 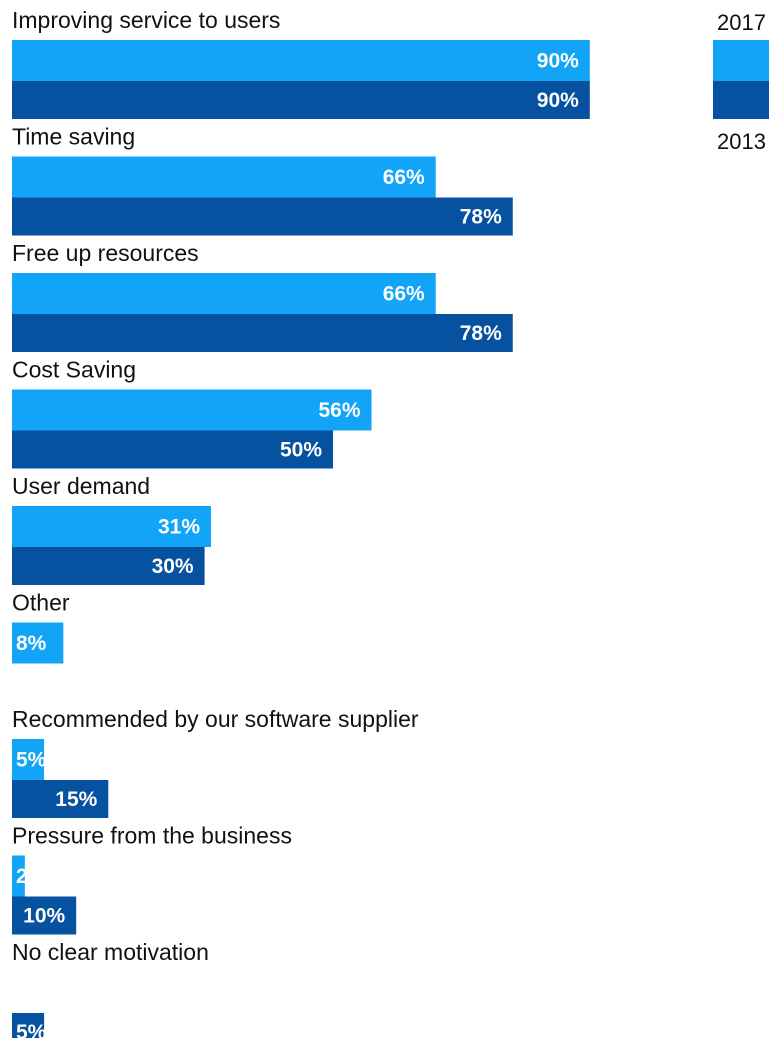 I want to click on bar-2017-recommended-by-our-software-supplier, so click(x=28, y=759).